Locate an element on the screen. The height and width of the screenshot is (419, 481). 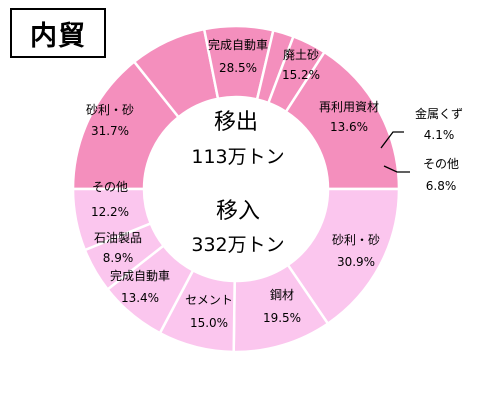
inbound-title: 移入 is located at coordinates (238, 211).